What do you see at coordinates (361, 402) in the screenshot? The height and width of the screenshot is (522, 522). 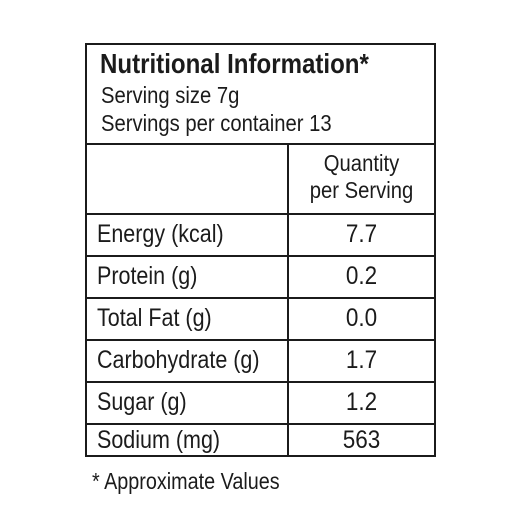 I see `nutrient-value: 1.2` at bounding box center [361, 402].